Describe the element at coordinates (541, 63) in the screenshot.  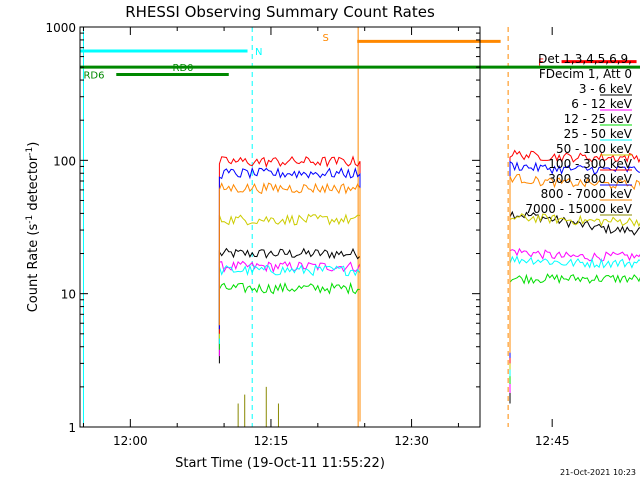
I see `flag-label-f: F` at that location.